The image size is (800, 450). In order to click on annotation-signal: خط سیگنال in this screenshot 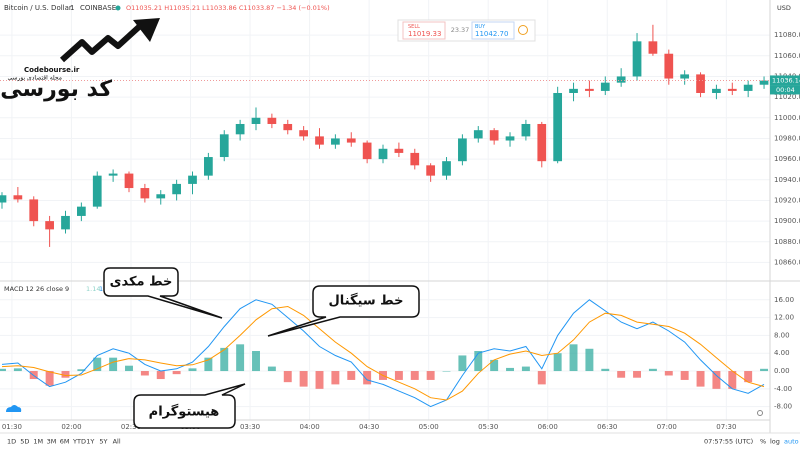, I will do `click(343, 311)`.